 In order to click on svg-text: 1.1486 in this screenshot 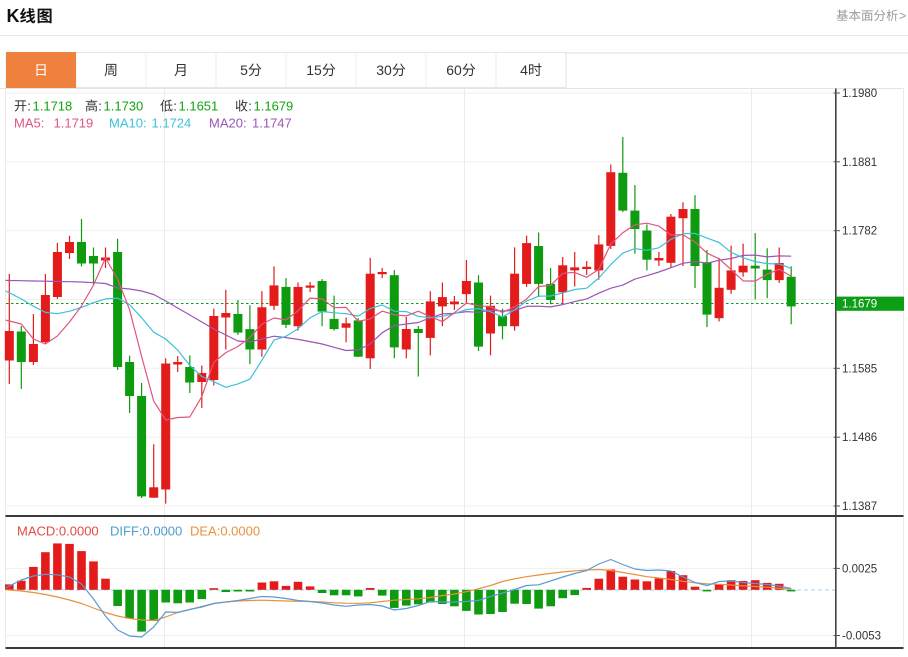, I will do `click(859, 438)`.